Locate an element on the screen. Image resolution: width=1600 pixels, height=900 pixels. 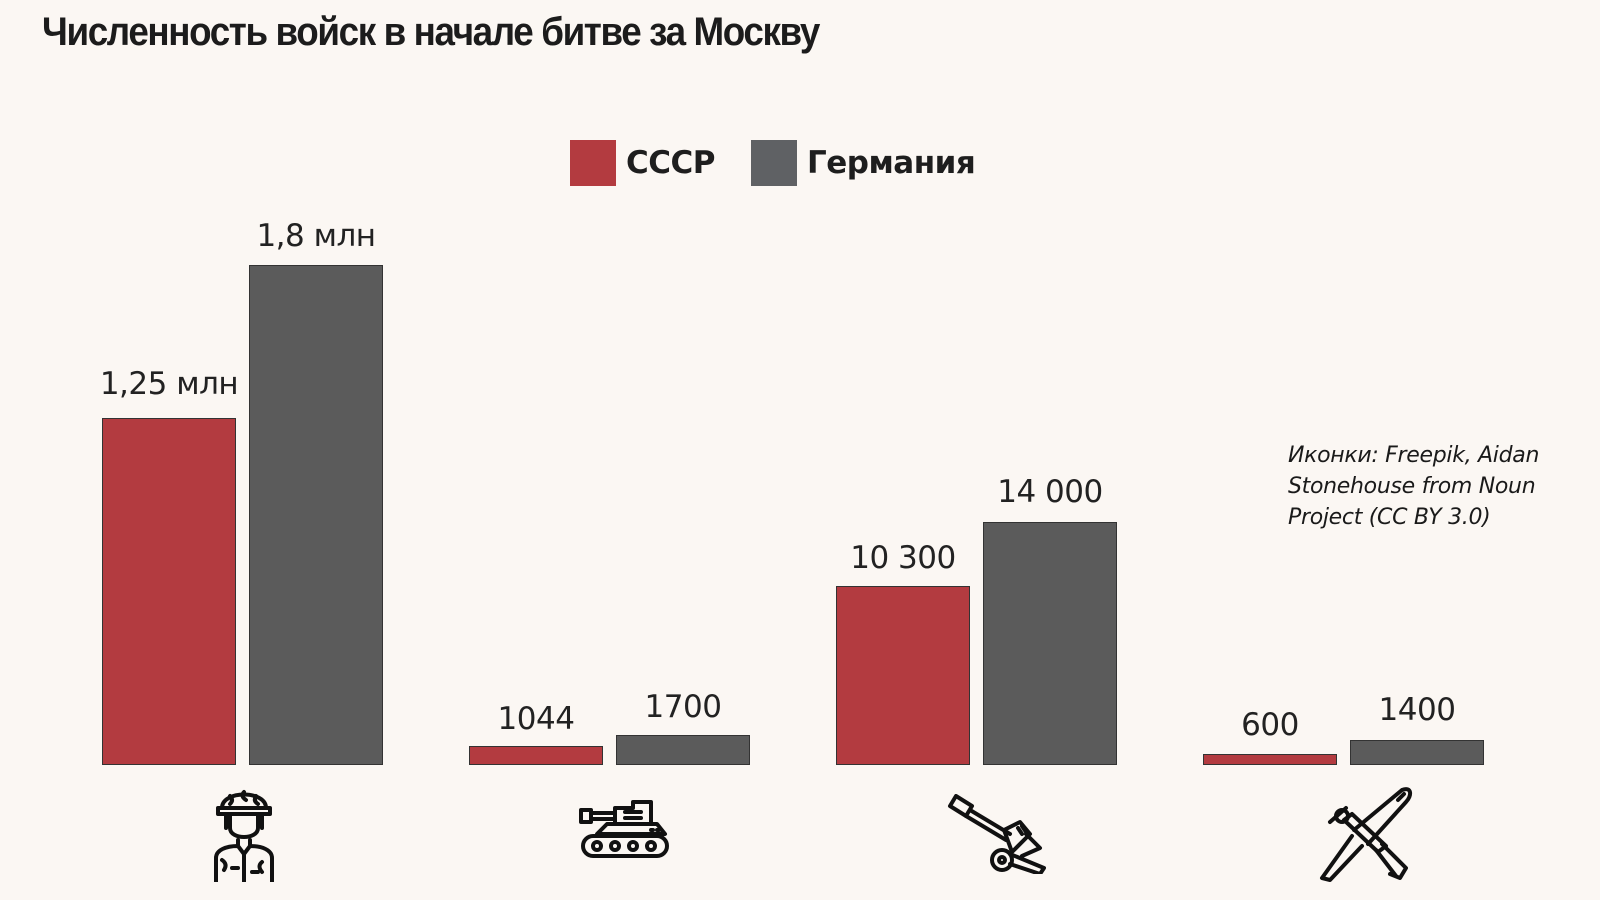
tank-icon is located at coordinates (624, 830).